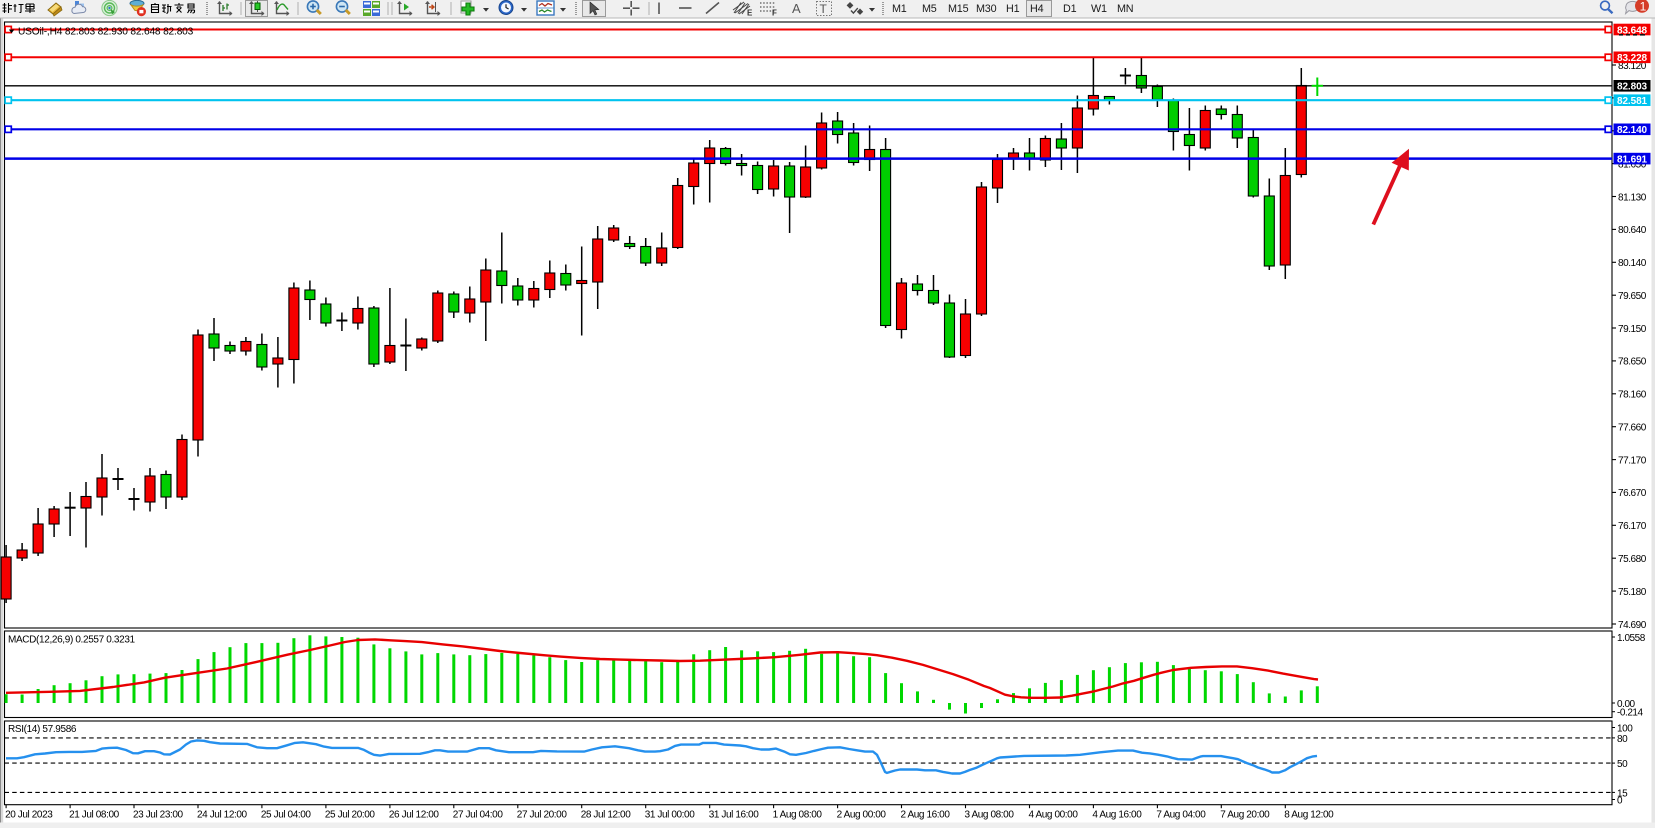 This screenshot has width=1655, height=828. What do you see at coordinates (1013, 9) in the screenshot?
I see `svg-text: H1` at bounding box center [1013, 9].